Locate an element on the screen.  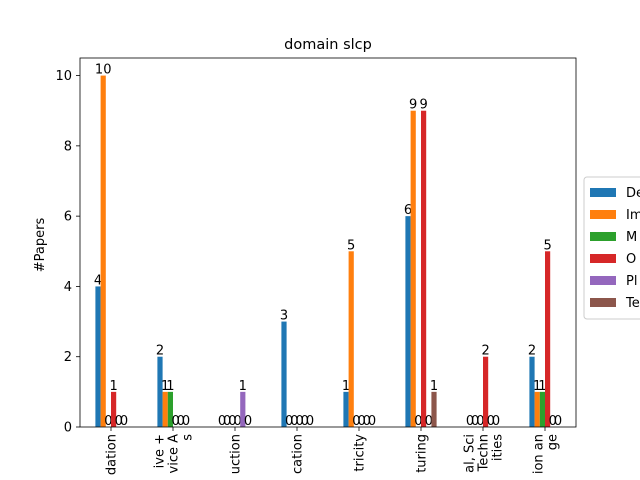
legend-label: Pl is located at coordinates (631, 281).